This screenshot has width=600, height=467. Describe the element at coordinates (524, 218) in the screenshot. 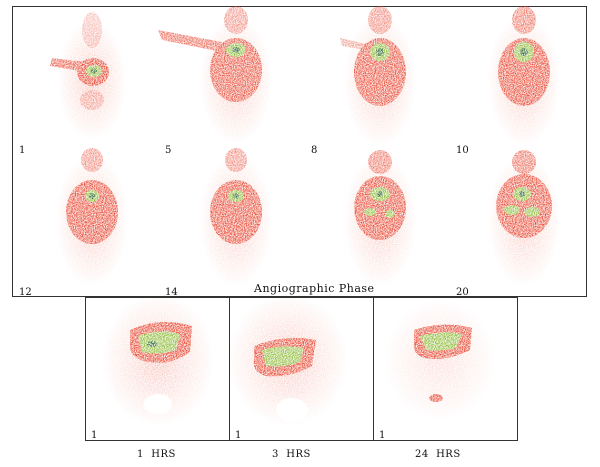

I see `frame-20-image` at that location.